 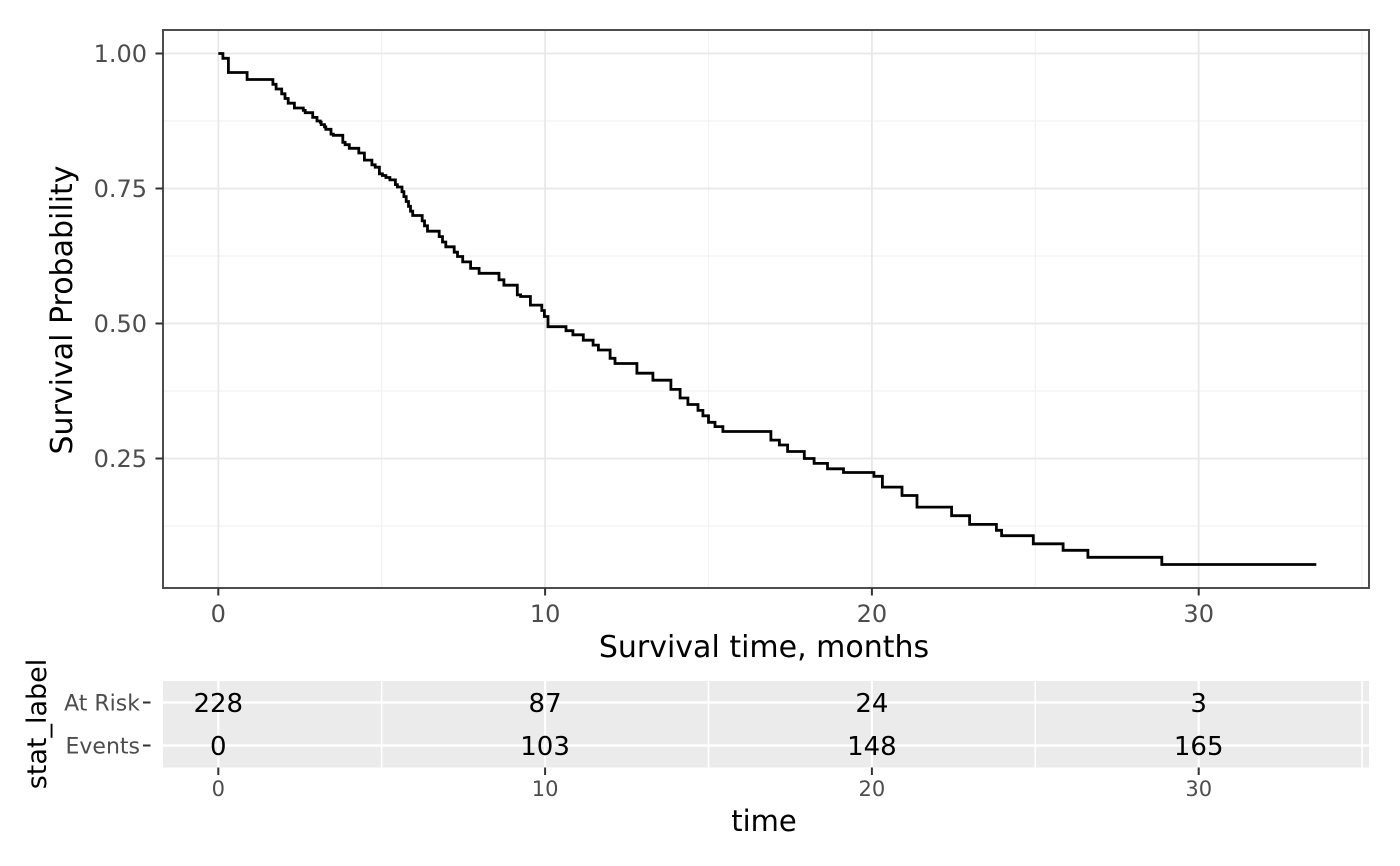 What do you see at coordinates (120, 324) in the screenshot?
I see `y-tick-label: 0.50` at bounding box center [120, 324].